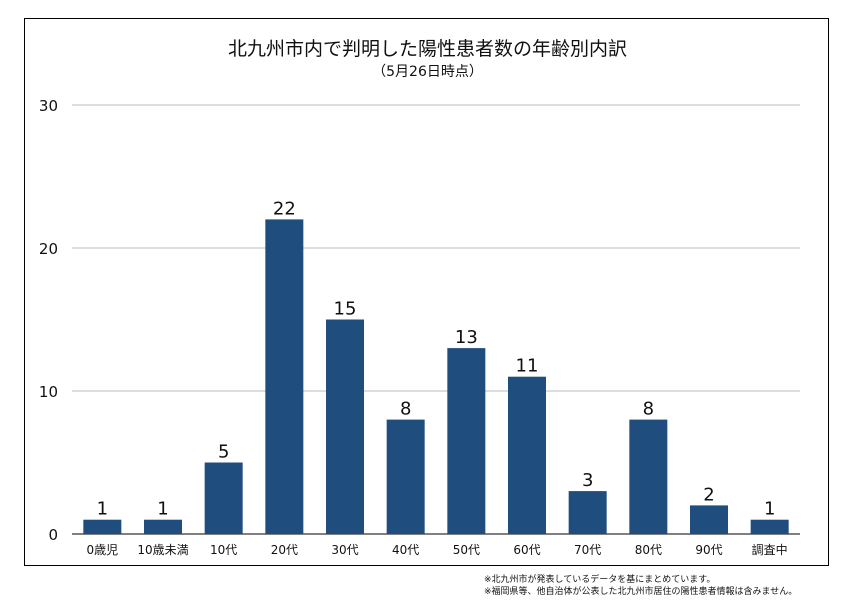  What do you see at coordinates (223, 550) in the screenshot?
I see `x-tick-label: 10代` at bounding box center [223, 550].